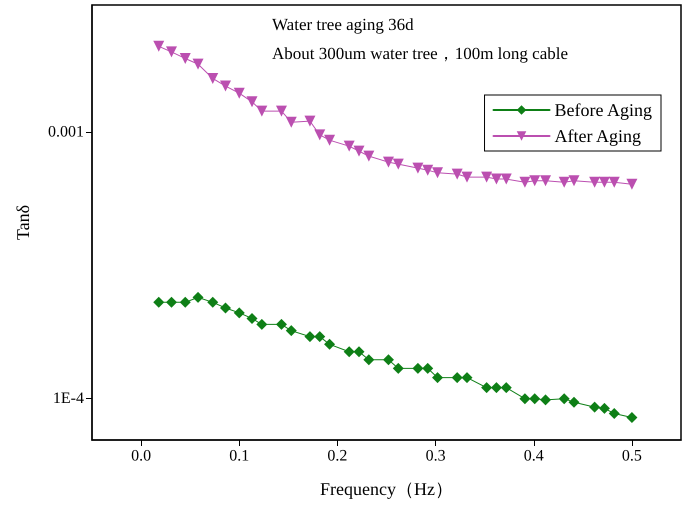 Image resolution: width=683 pixels, height=512 pixels. What do you see at coordinates (386, 489) in the screenshot?
I see `x-axis-title: Frequency（Hz）` at bounding box center [386, 489].